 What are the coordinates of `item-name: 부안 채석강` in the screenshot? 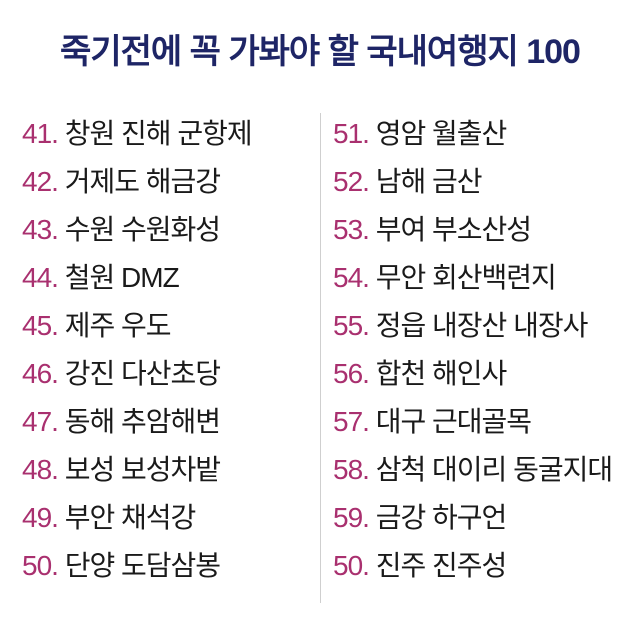 It's located at (130, 517).